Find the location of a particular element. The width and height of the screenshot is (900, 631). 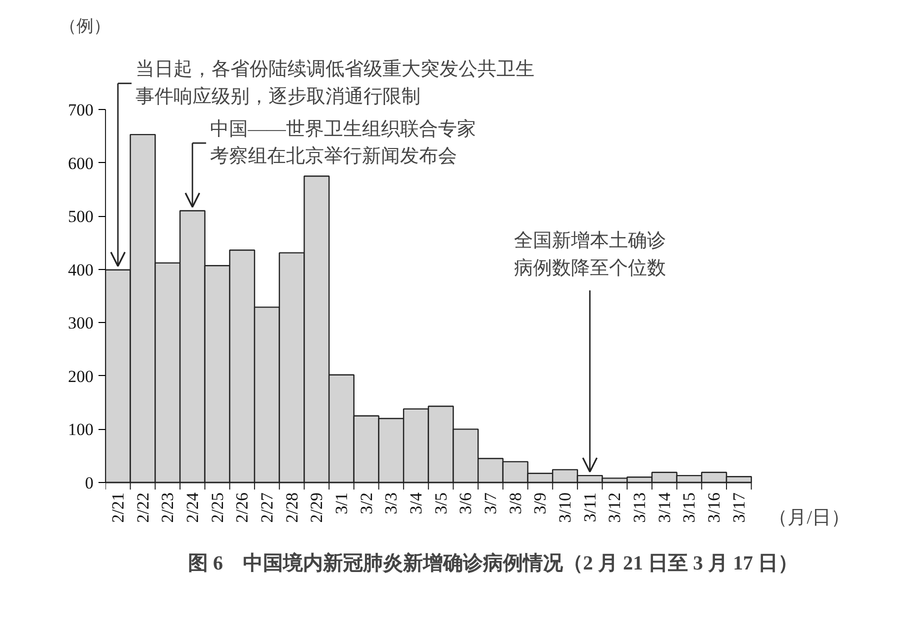

y-tick-label: 700 is located at coordinates (81, 110).